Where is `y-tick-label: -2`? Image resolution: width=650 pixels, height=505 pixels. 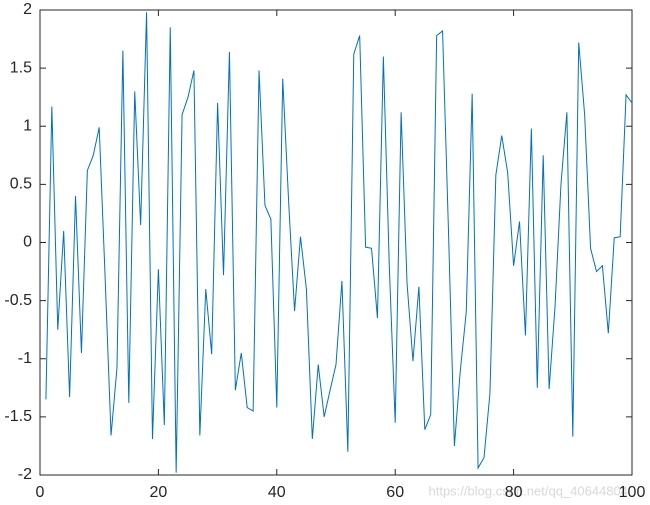 y-tick-label: -2 is located at coordinates (25, 474).